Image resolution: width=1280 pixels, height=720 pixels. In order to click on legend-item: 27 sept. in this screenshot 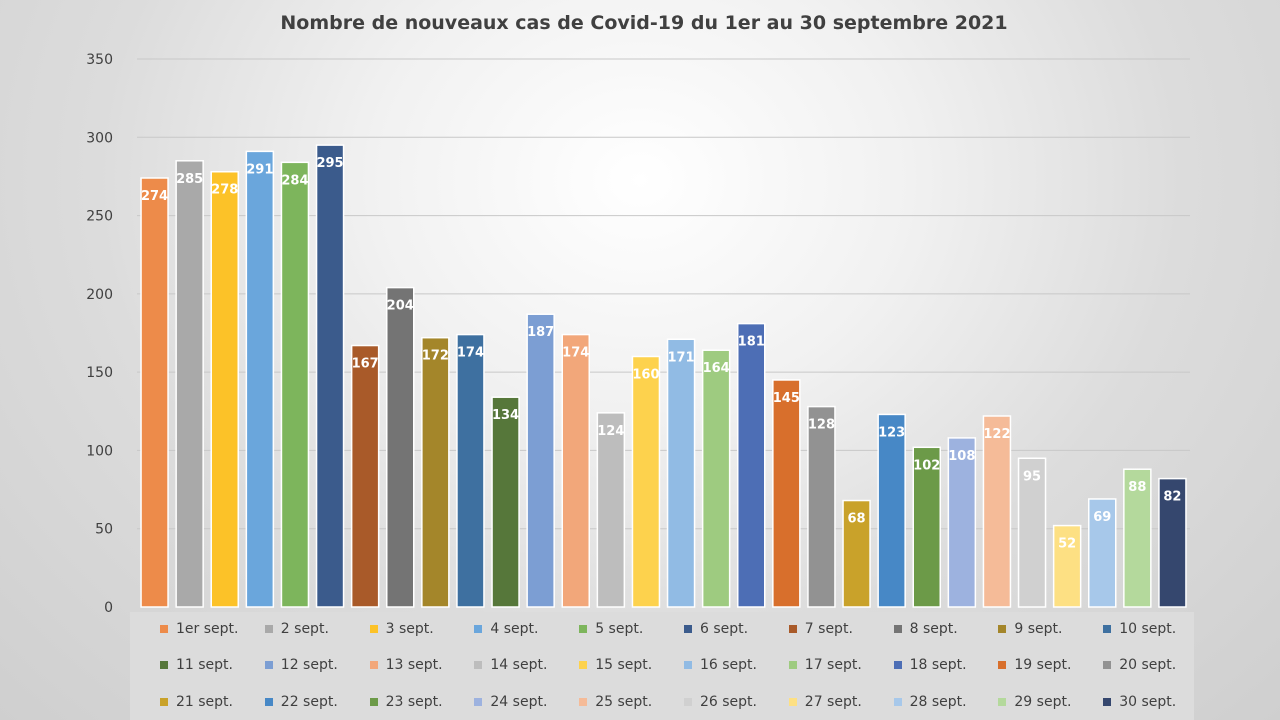, I will do `click(825, 702)`.